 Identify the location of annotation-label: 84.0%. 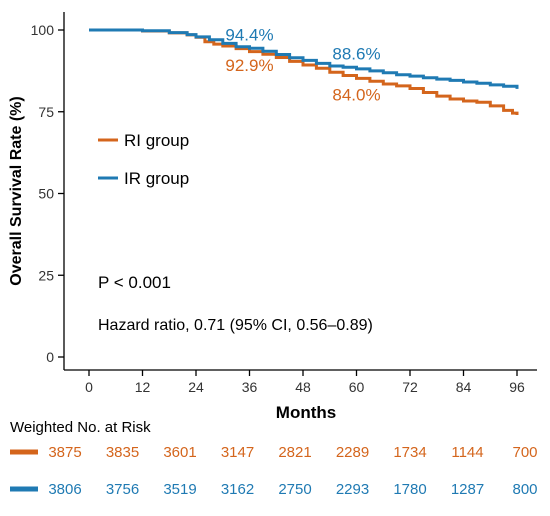
(356, 94).